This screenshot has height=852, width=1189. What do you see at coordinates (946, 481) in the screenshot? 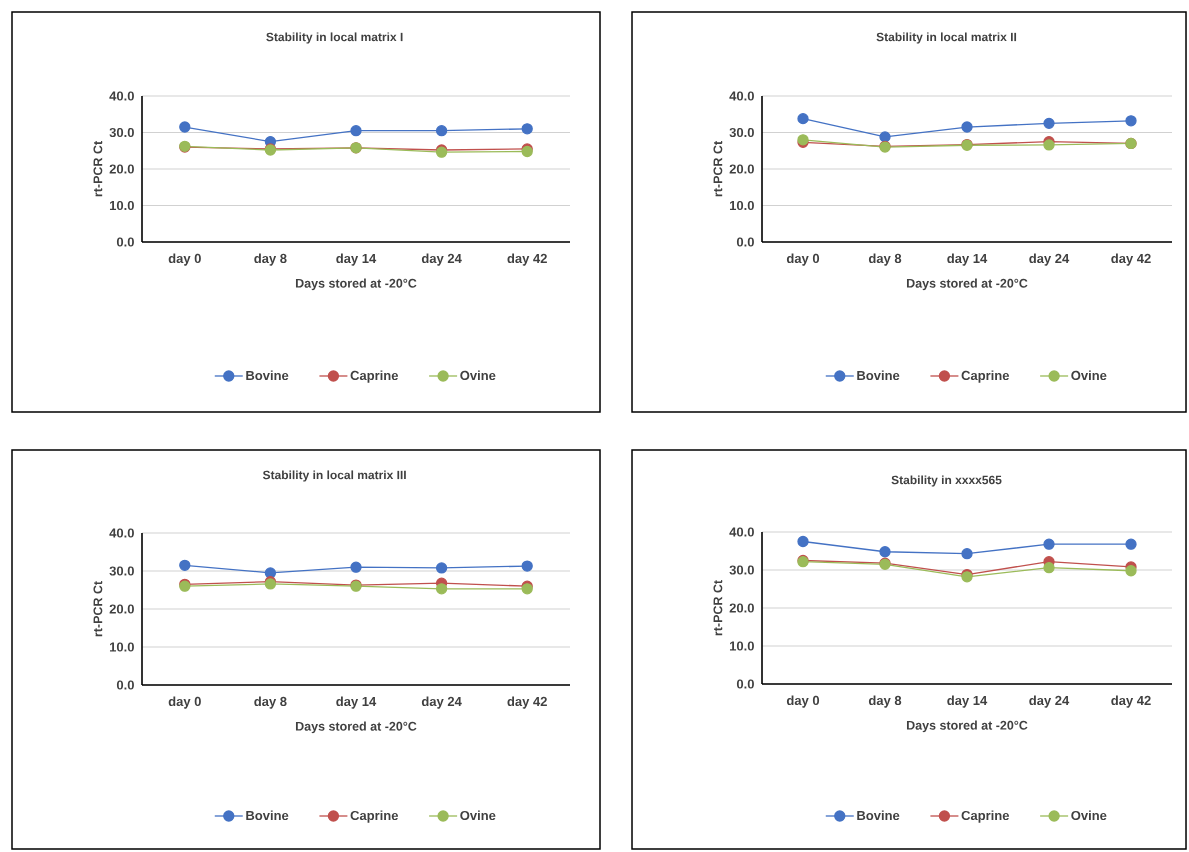
I see `chart-title: Stability in xxxx565` at bounding box center [946, 481].